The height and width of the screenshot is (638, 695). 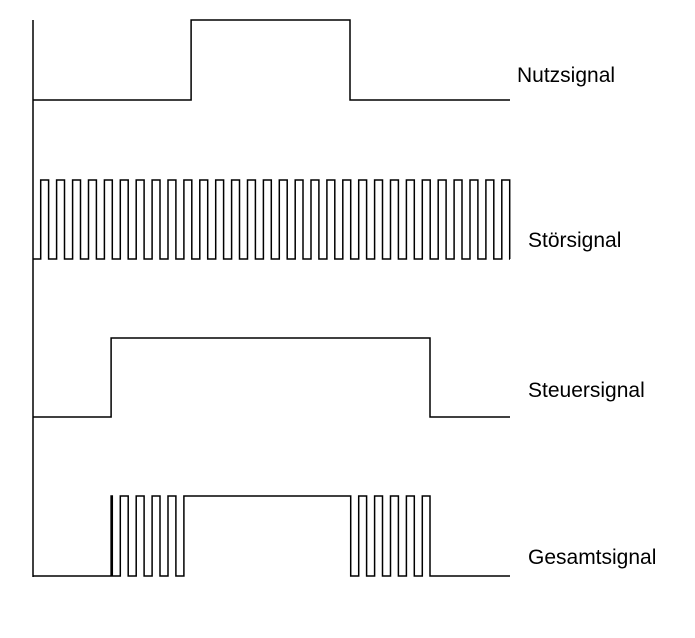 What do you see at coordinates (271, 377) in the screenshot?
I see `steuersignal-waveform` at bounding box center [271, 377].